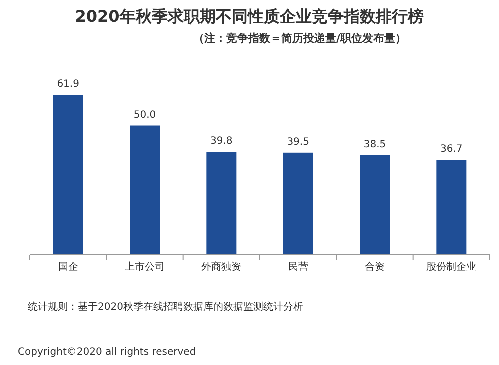 This screenshot has height=365, width=499. I want to click on text: Copyright©2020 all rights reserved, so click(107, 352).